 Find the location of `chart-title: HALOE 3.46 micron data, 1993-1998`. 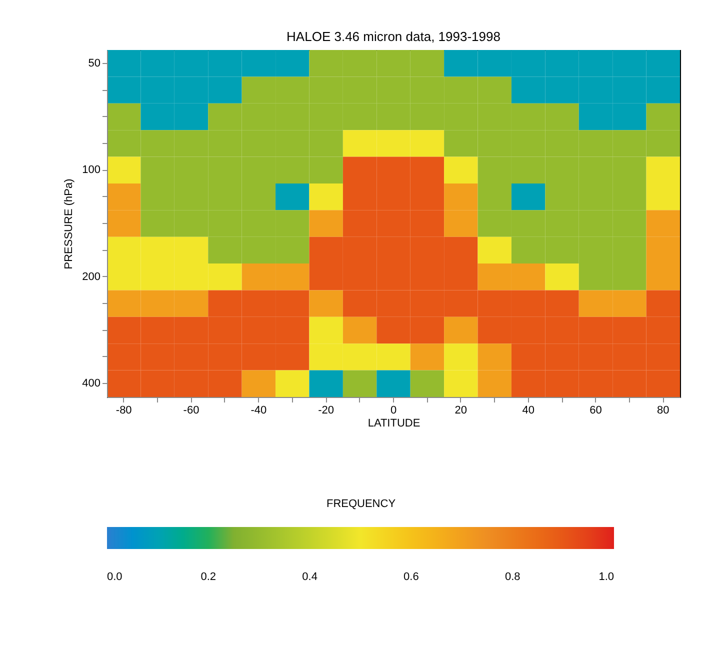

chart-title: HALOE 3.46 micron data, 1993-1998 is located at coordinates (393, 36).